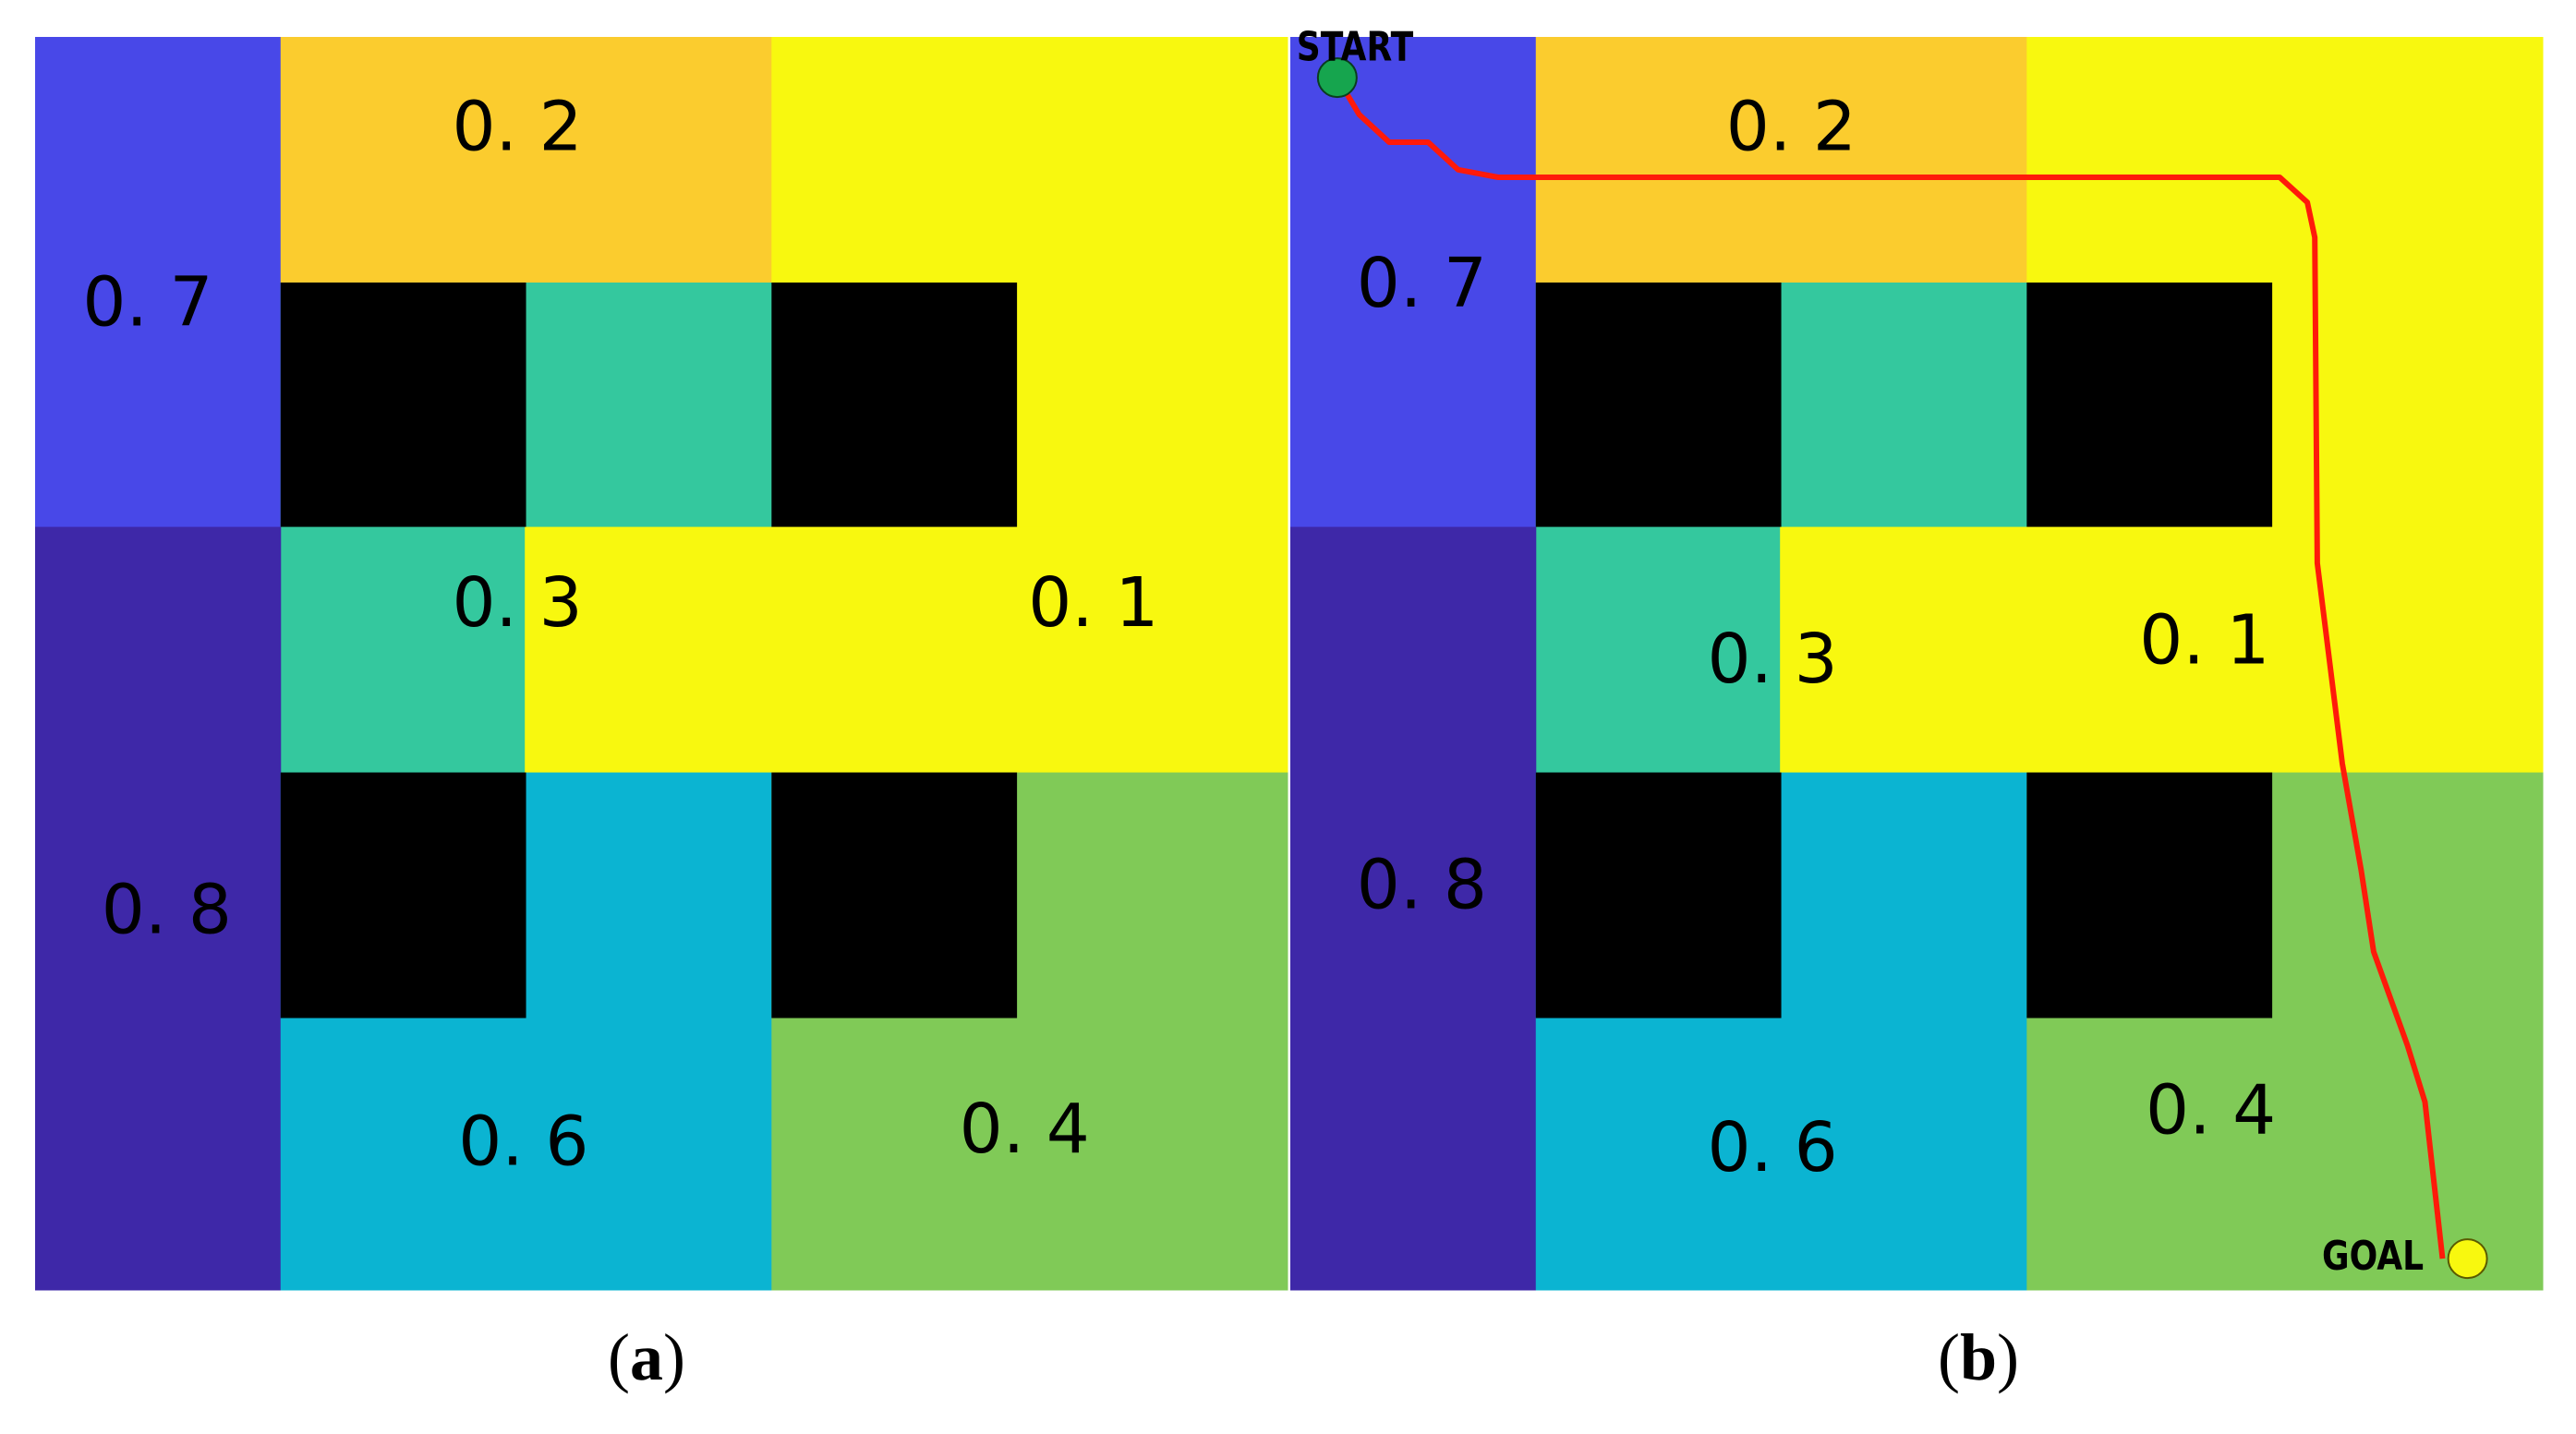 This screenshot has width=2576, height=1434. I want to click on goal-marker, so click(2467, 1259).